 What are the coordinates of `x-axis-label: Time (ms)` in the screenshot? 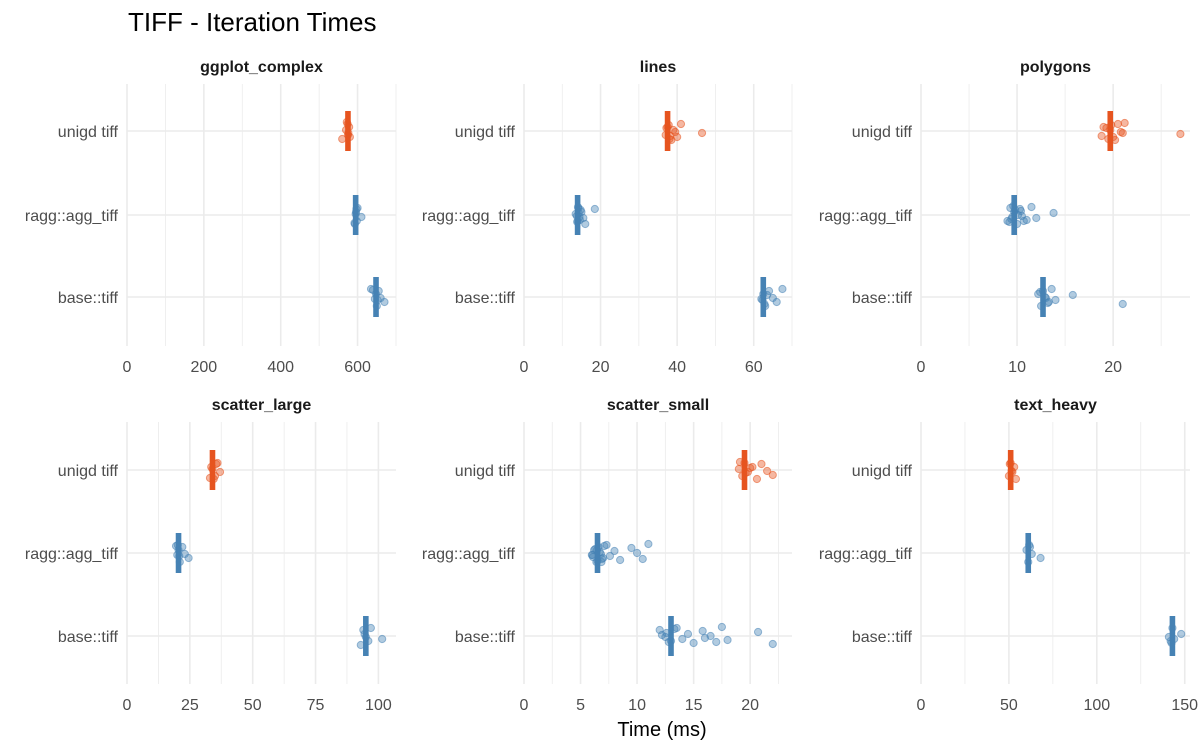 It's located at (661, 730).